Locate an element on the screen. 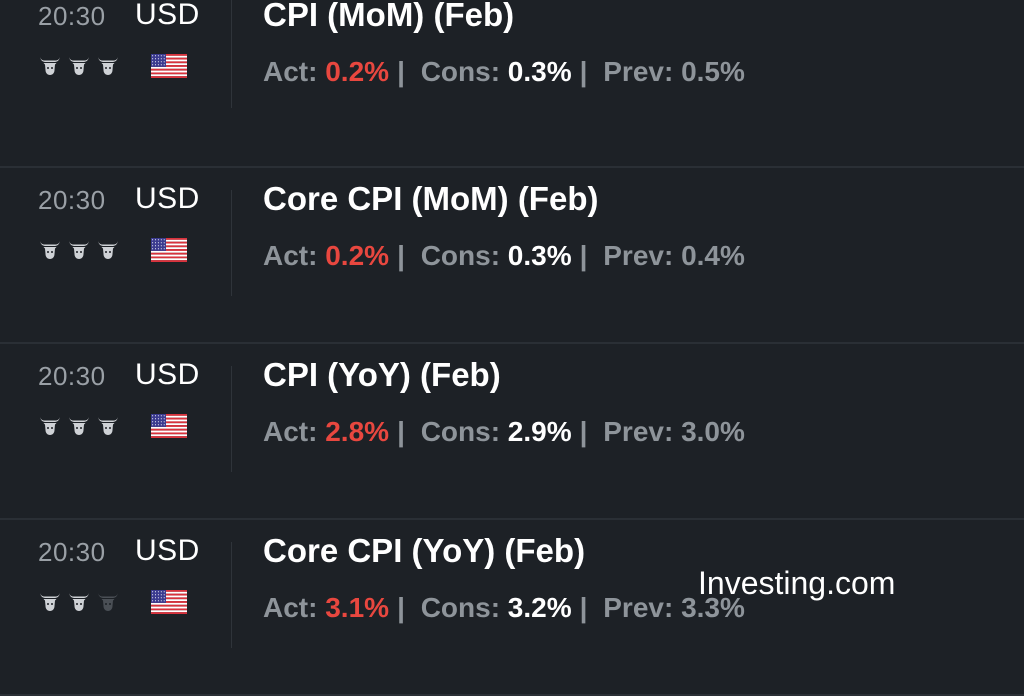 This screenshot has height=696, width=1024. consensus-value: 2.9% is located at coordinates (539, 431).